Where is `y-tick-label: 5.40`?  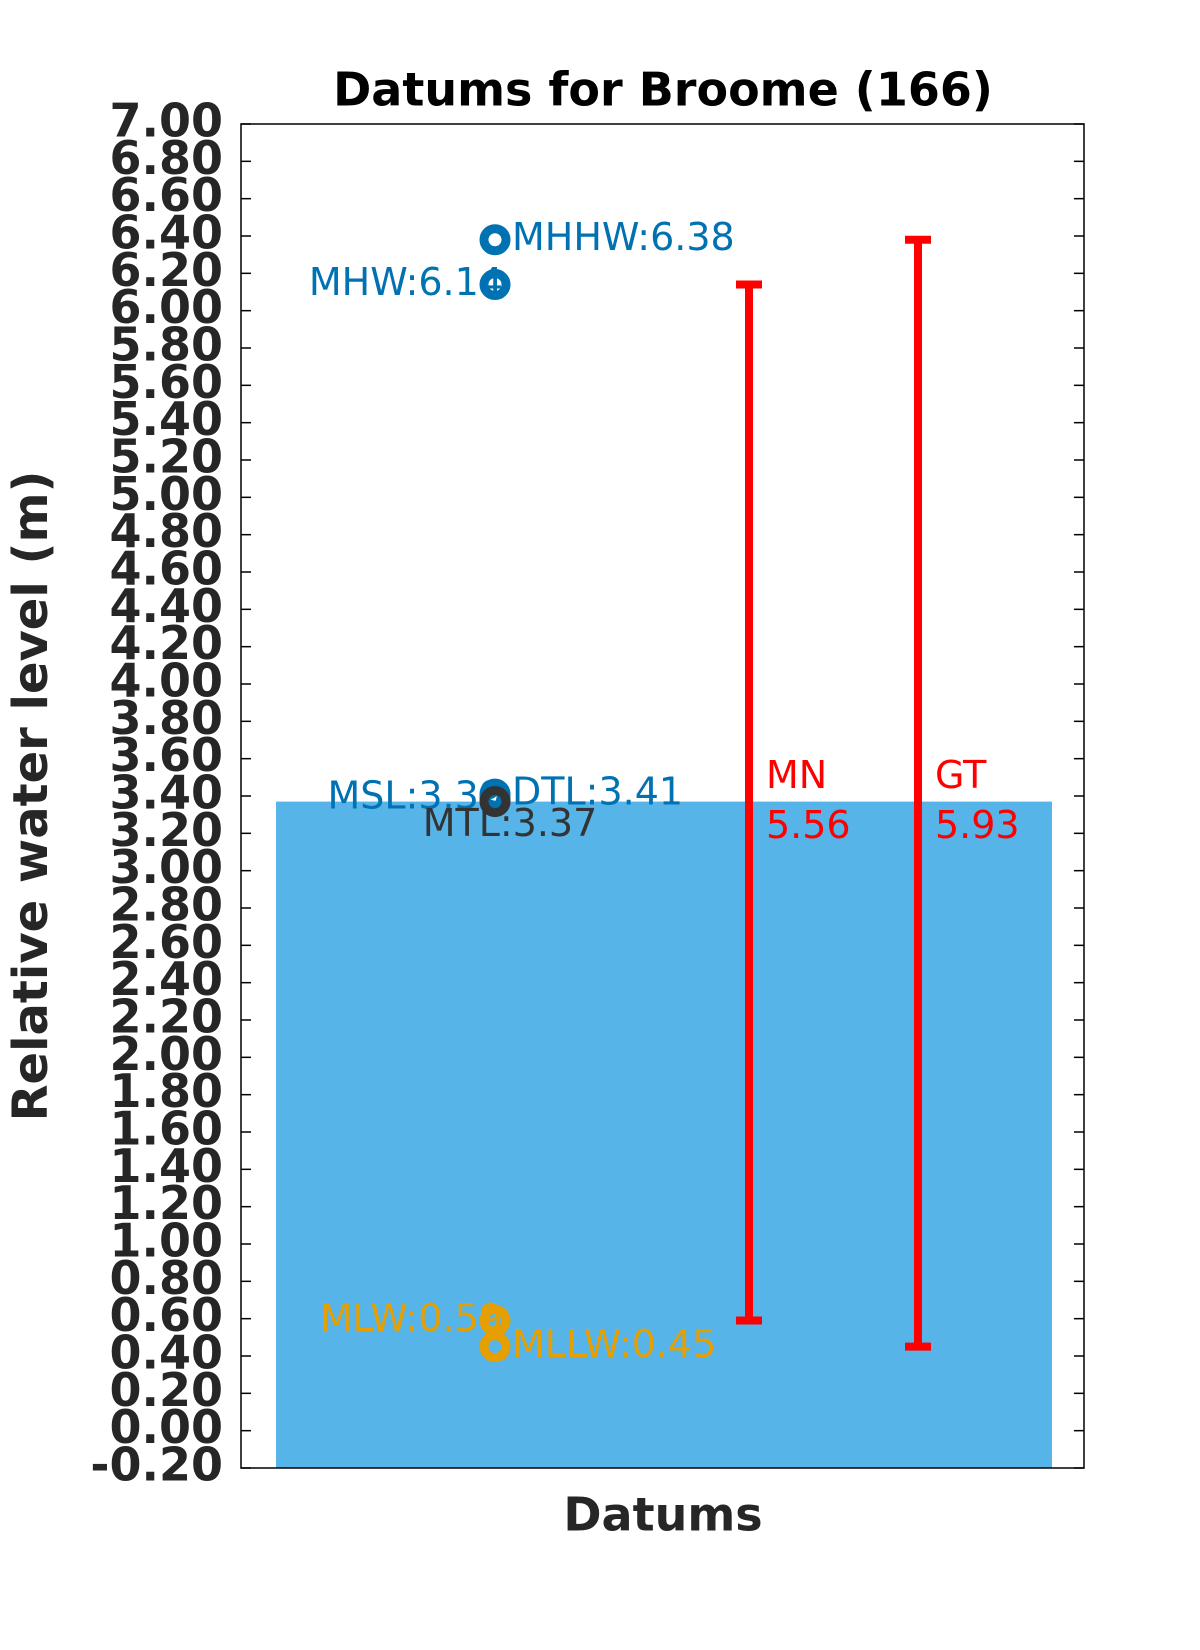
y-tick-label: 5.40 is located at coordinates (167, 419).